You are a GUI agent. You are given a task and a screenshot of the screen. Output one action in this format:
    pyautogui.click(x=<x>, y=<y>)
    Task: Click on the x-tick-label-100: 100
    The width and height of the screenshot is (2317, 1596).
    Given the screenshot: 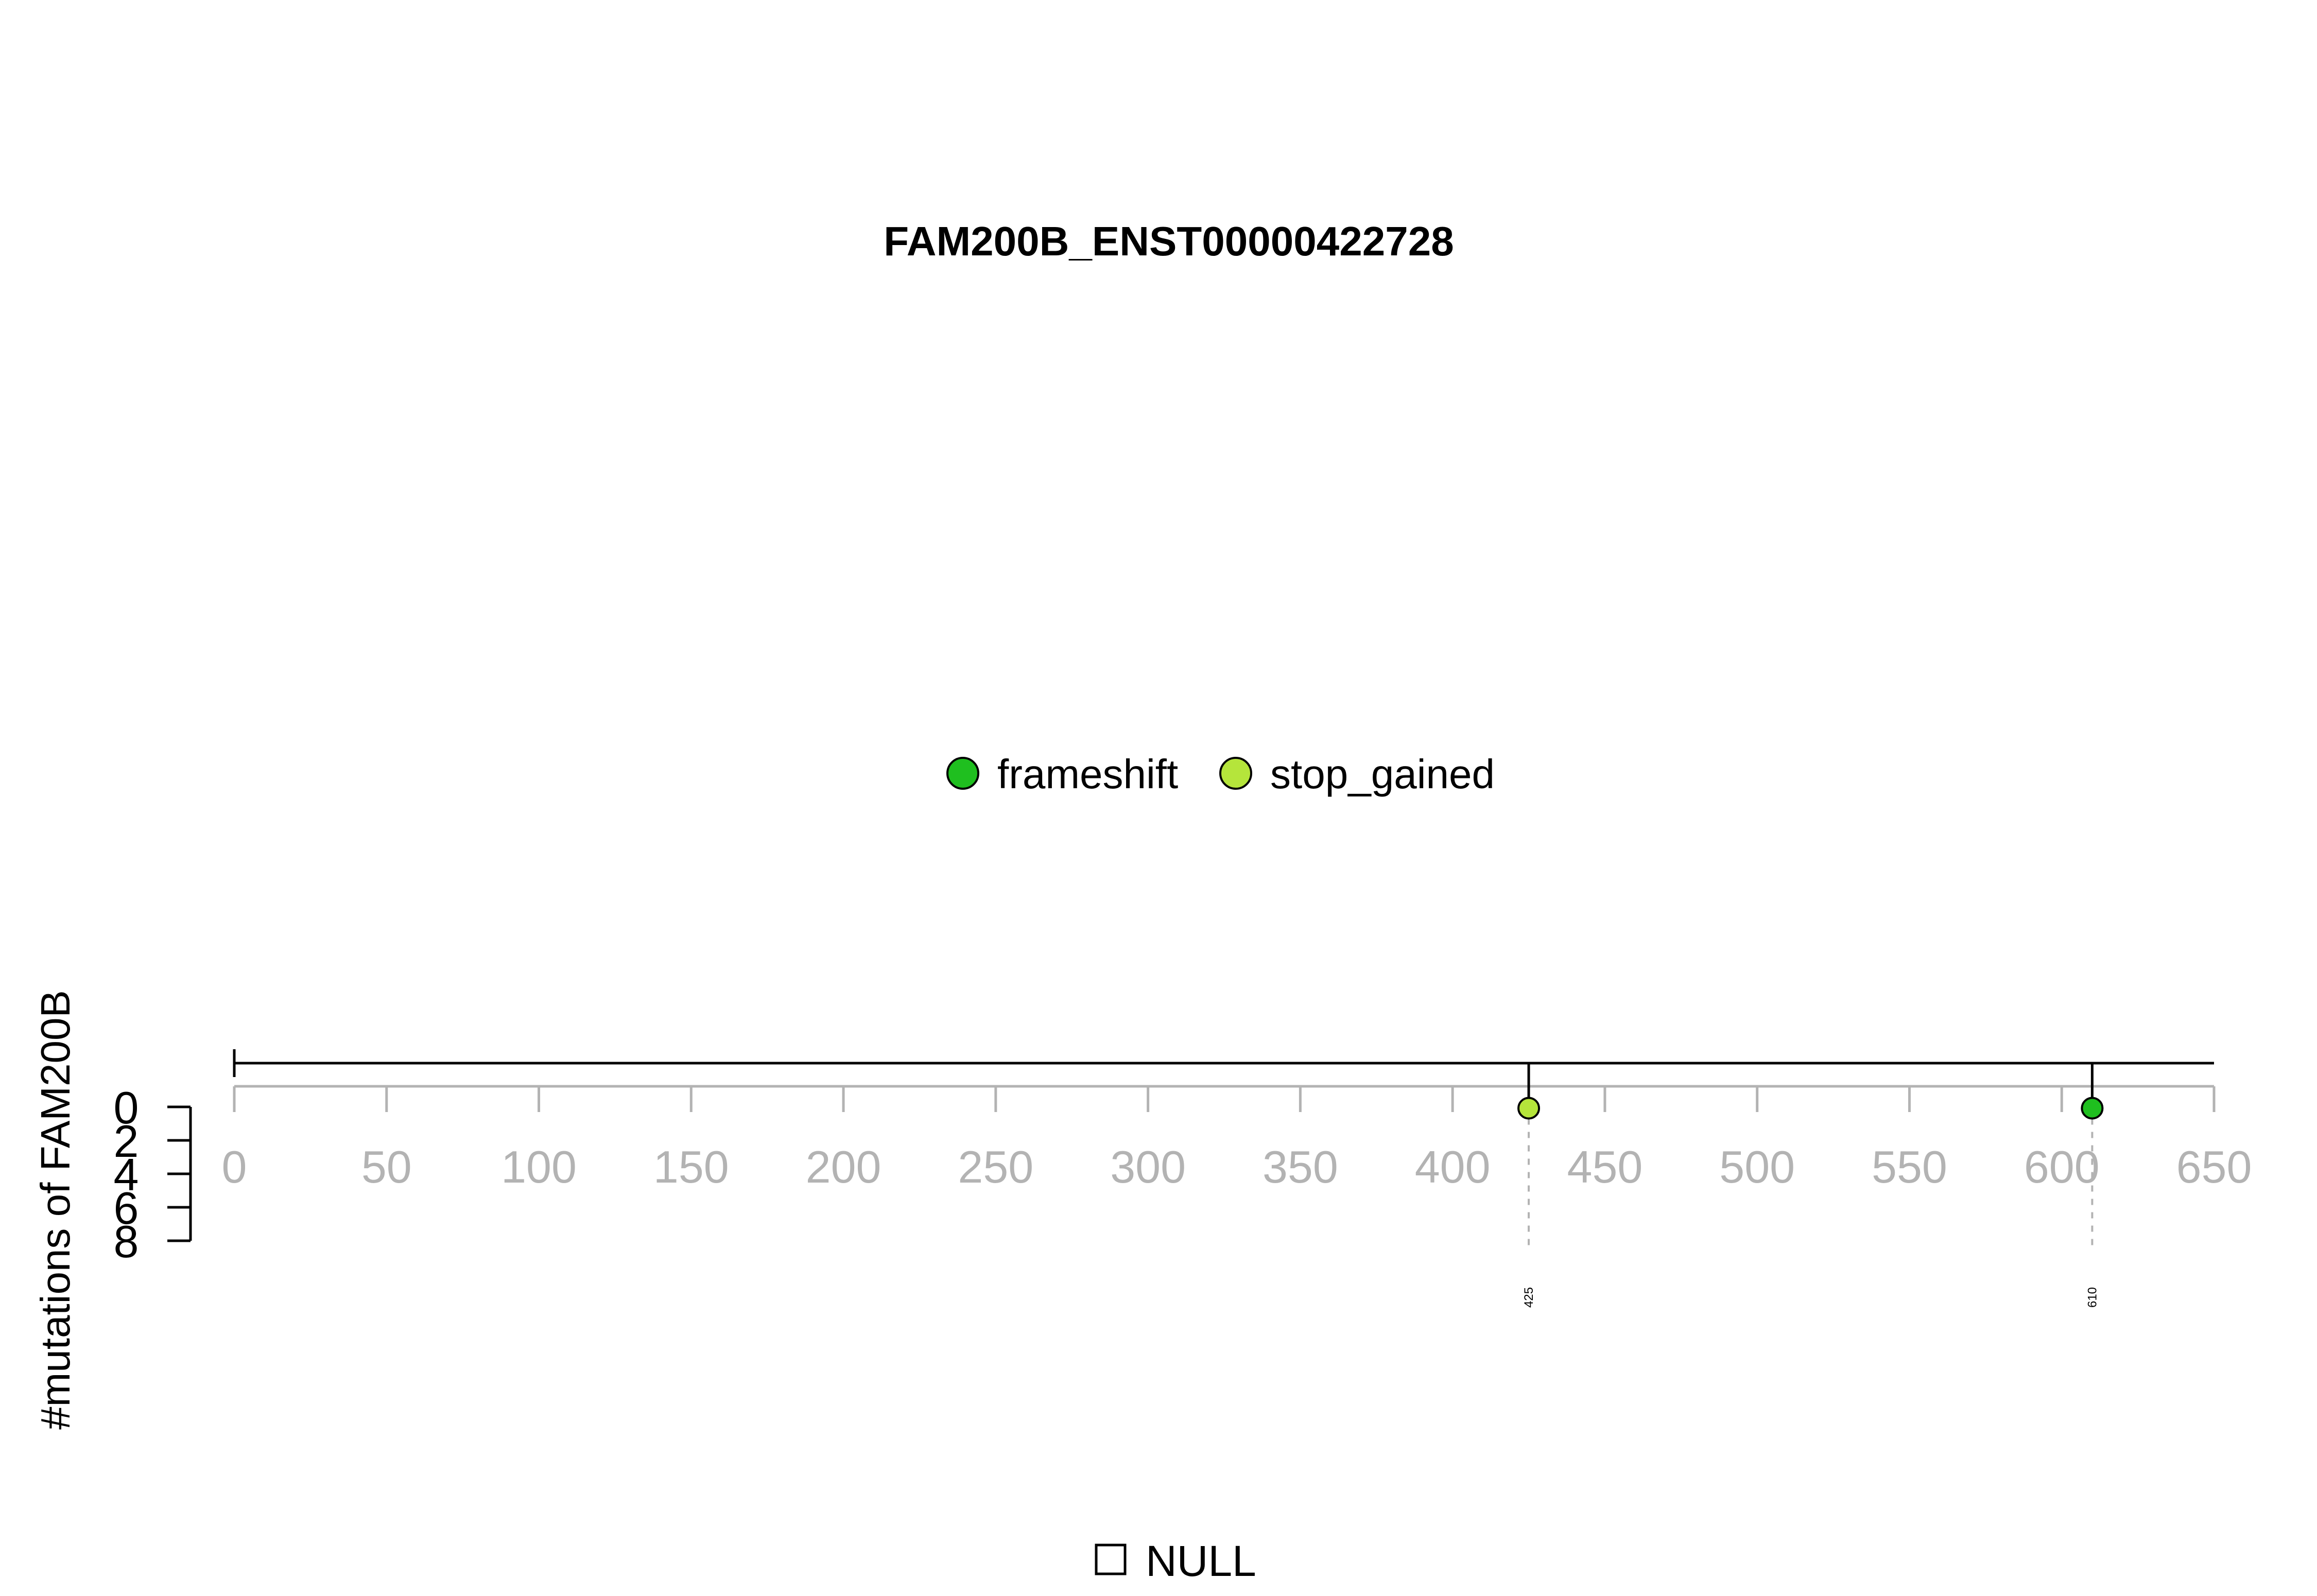 What is the action you would take?
    pyautogui.click(x=539, y=1166)
    